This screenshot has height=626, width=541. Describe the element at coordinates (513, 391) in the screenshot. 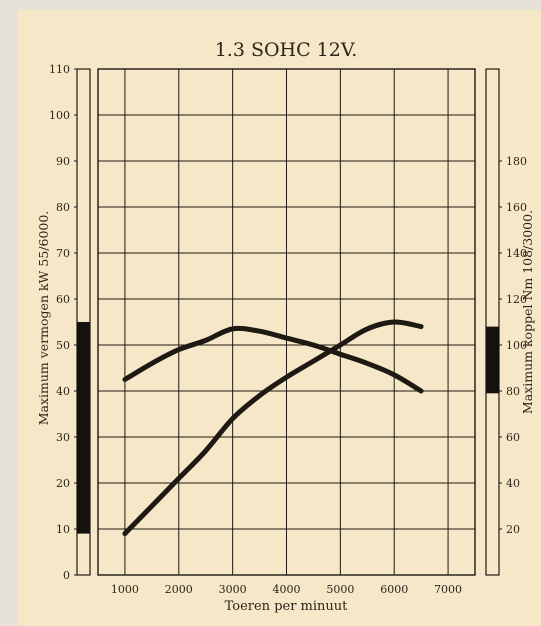

I see `y-right-tick-label: 80` at that location.